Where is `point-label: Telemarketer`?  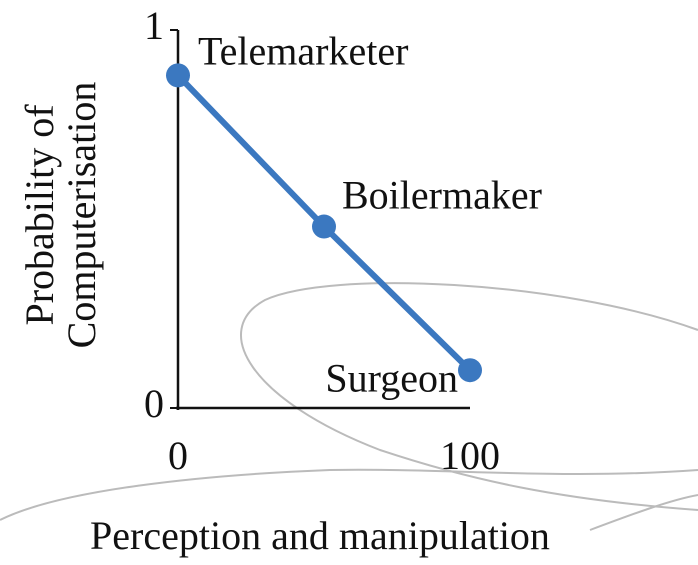
point-label: Telemarketer is located at coordinates (303, 51).